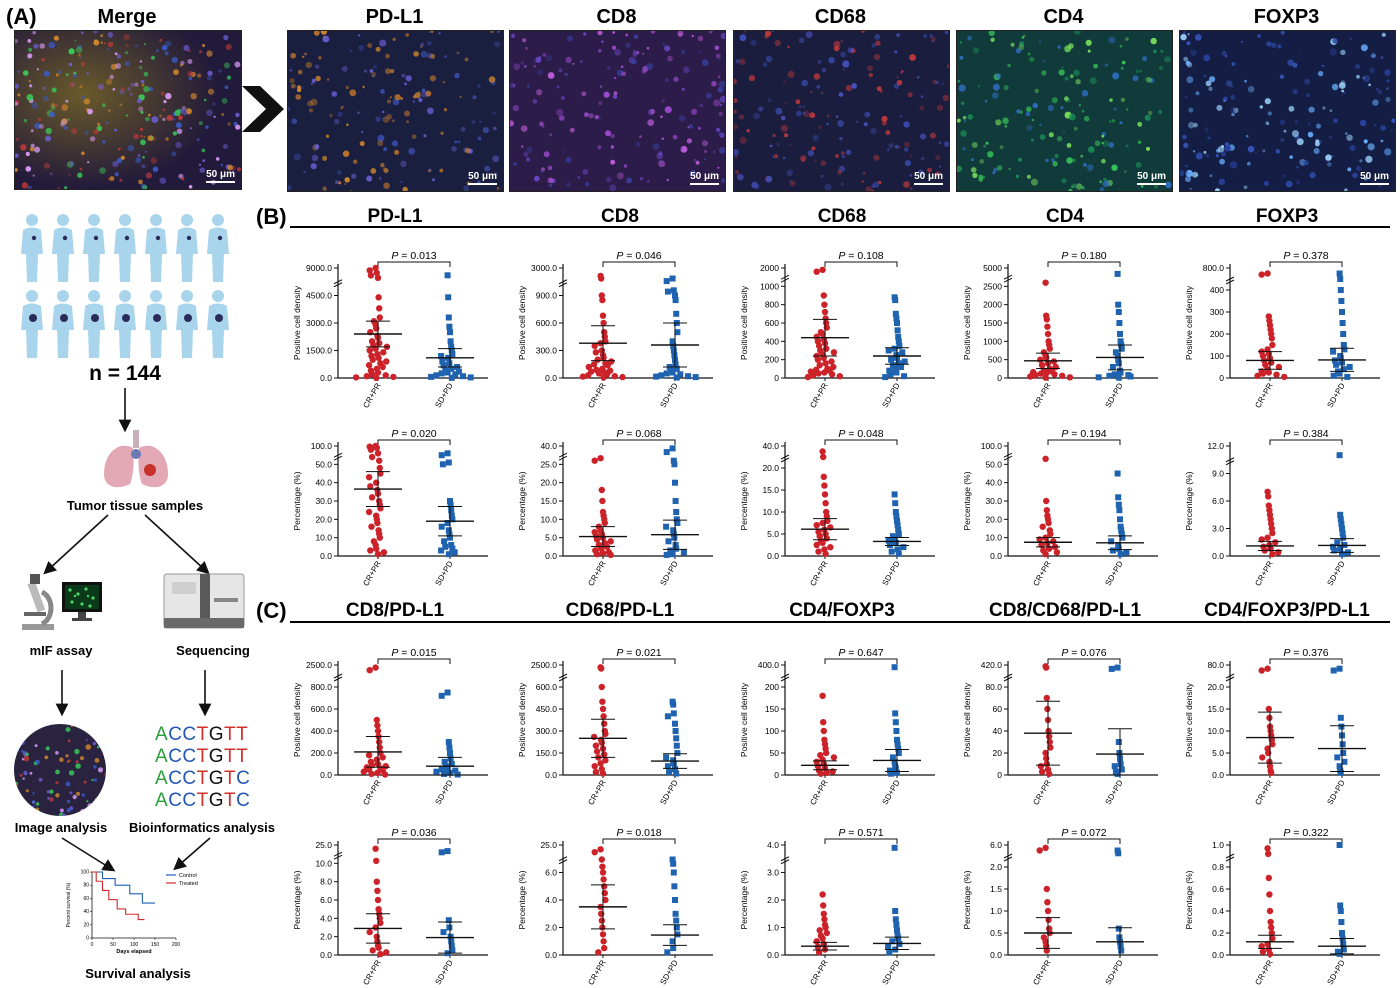  What do you see at coordinates (769, 665) in the screenshot?
I see `y-tick-label: 400.0` at bounding box center [769, 665].